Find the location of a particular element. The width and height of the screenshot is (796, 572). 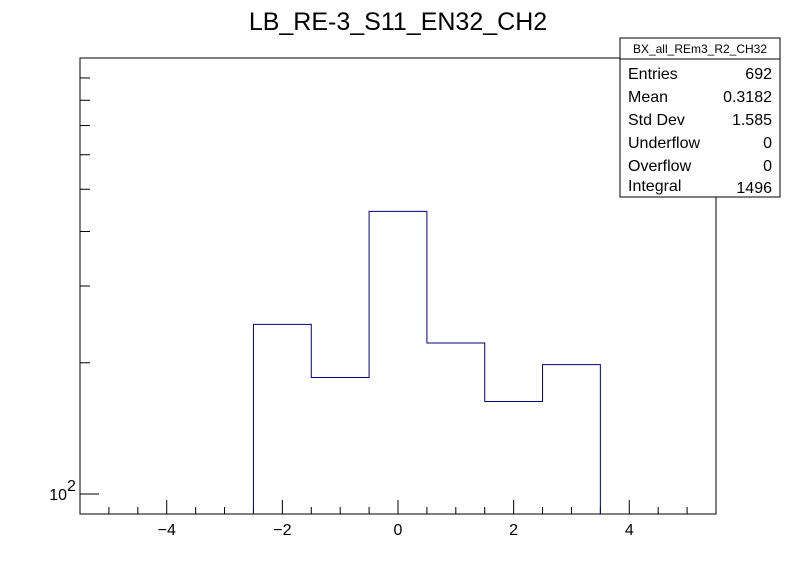

x-tick-label: −4 is located at coordinates (167, 530).